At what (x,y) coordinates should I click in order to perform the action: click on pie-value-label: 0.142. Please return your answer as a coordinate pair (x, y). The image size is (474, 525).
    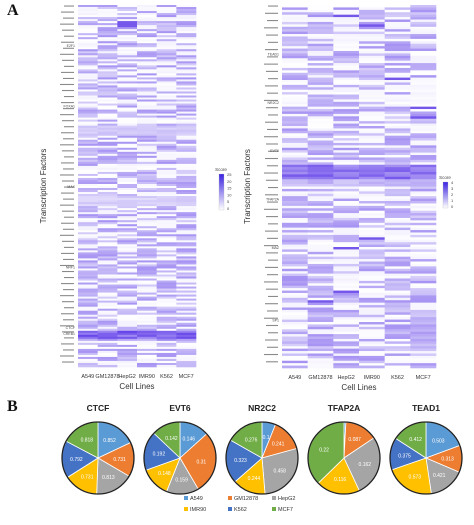
    Looking at the image, I should click on (171, 439).